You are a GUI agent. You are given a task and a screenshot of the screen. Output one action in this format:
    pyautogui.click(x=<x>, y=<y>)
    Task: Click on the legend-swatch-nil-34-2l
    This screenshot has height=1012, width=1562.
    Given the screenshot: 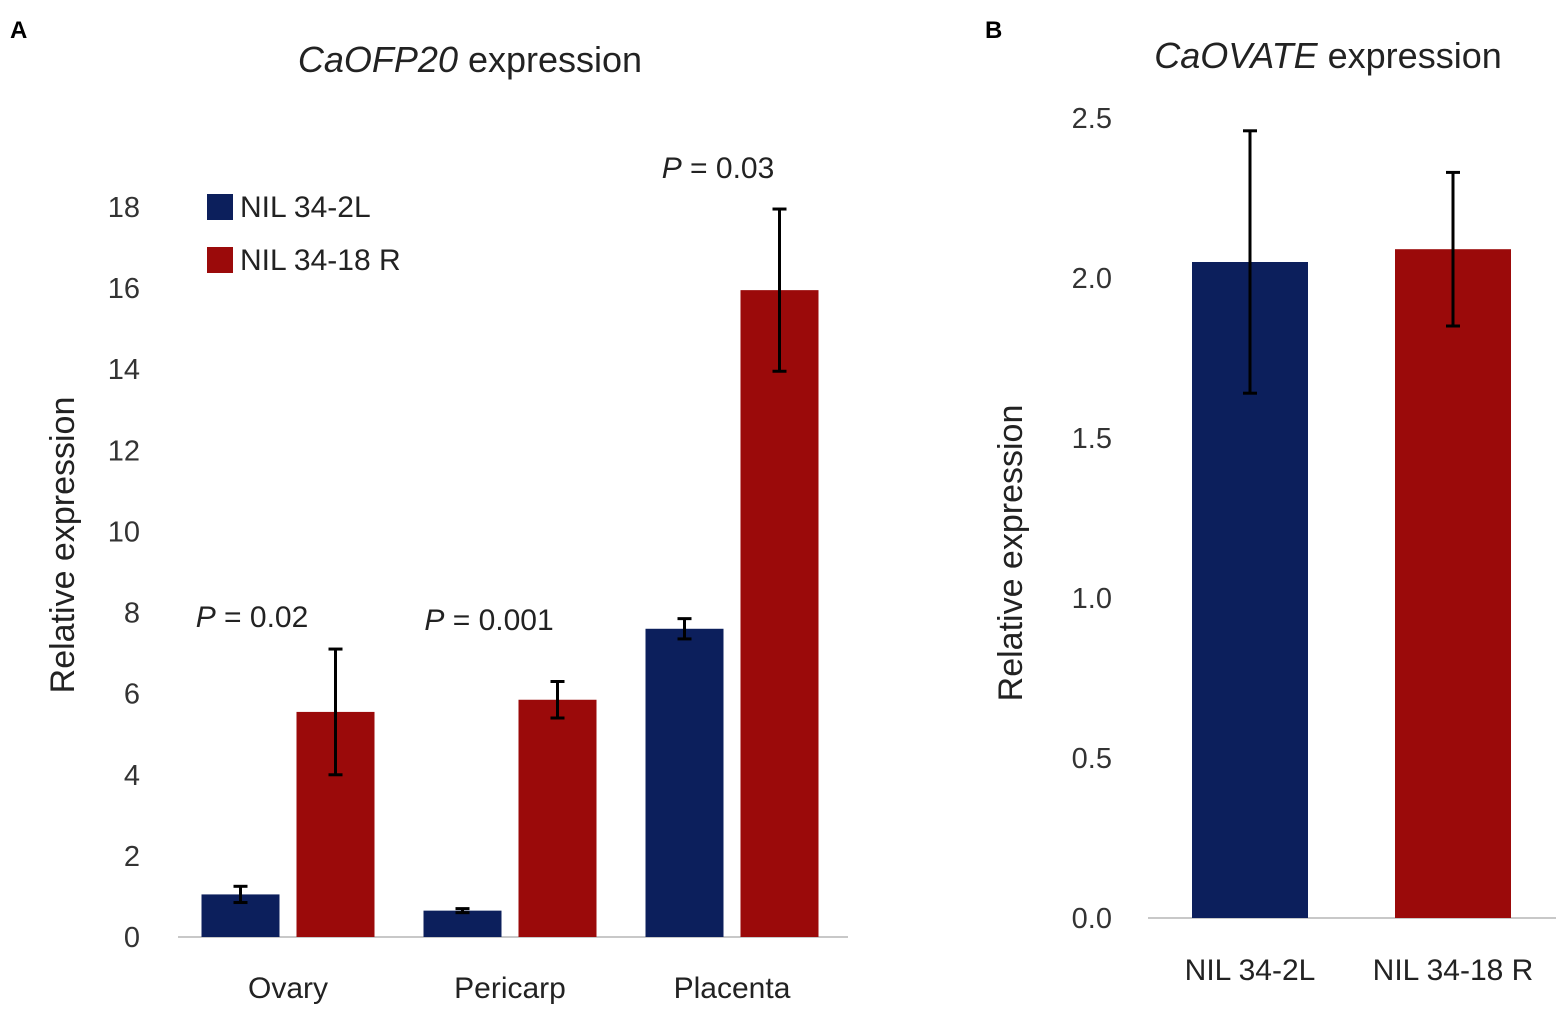 What is the action you would take?
    pyautogui.click(x=220, y=207)
    